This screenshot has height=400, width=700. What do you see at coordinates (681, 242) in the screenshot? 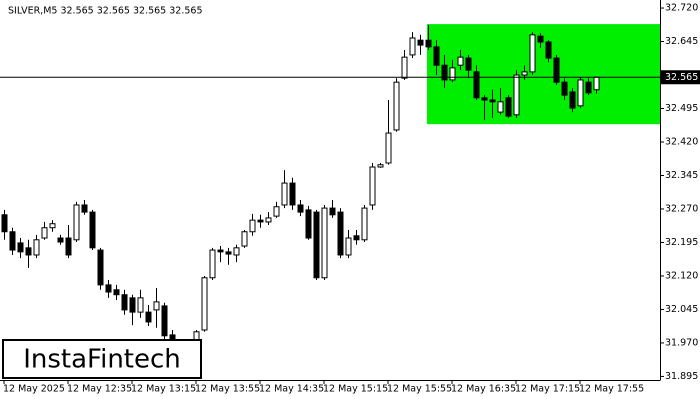
I see `y-tick-label: 32.195` at bounding box center [681, 242].